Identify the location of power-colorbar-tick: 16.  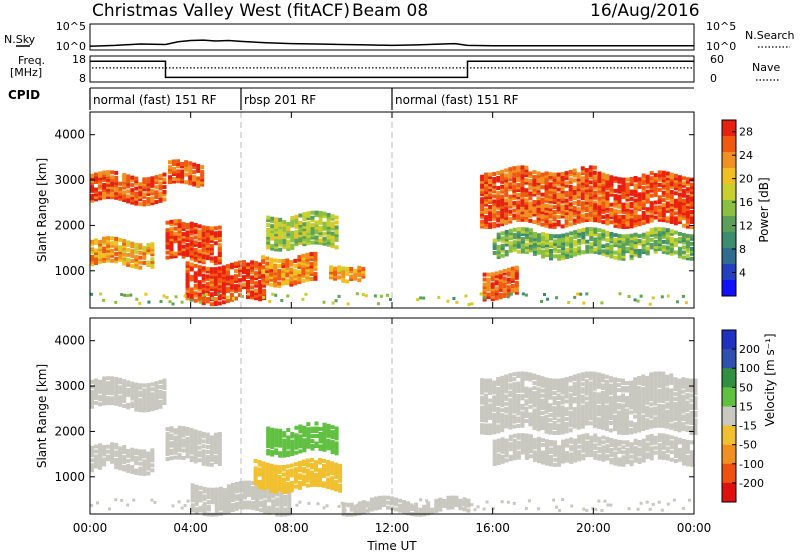
(746, 202).